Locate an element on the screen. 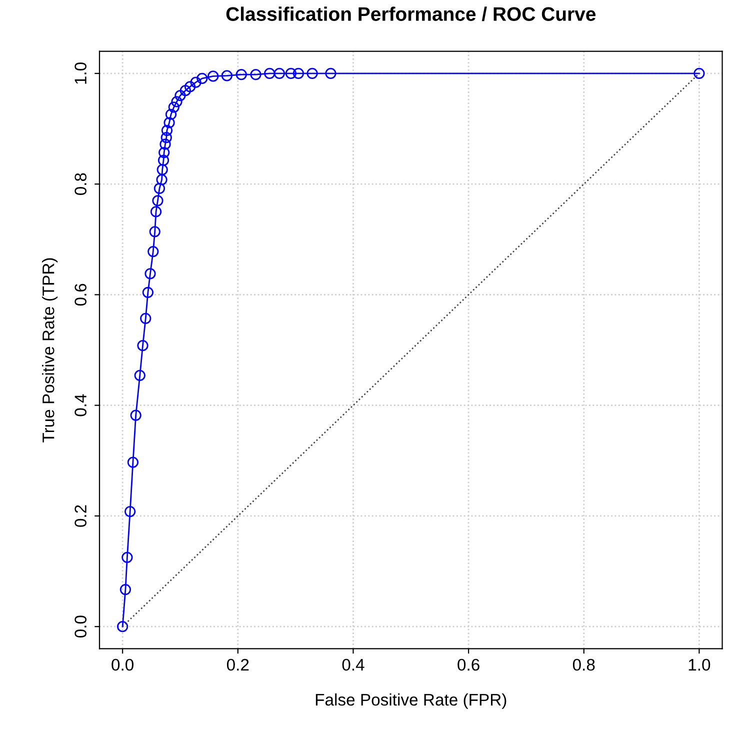 This screenshot has width=737, height=733. y-axis-title: True Positive Rate (TPR) is located at coordinates (50, 350).